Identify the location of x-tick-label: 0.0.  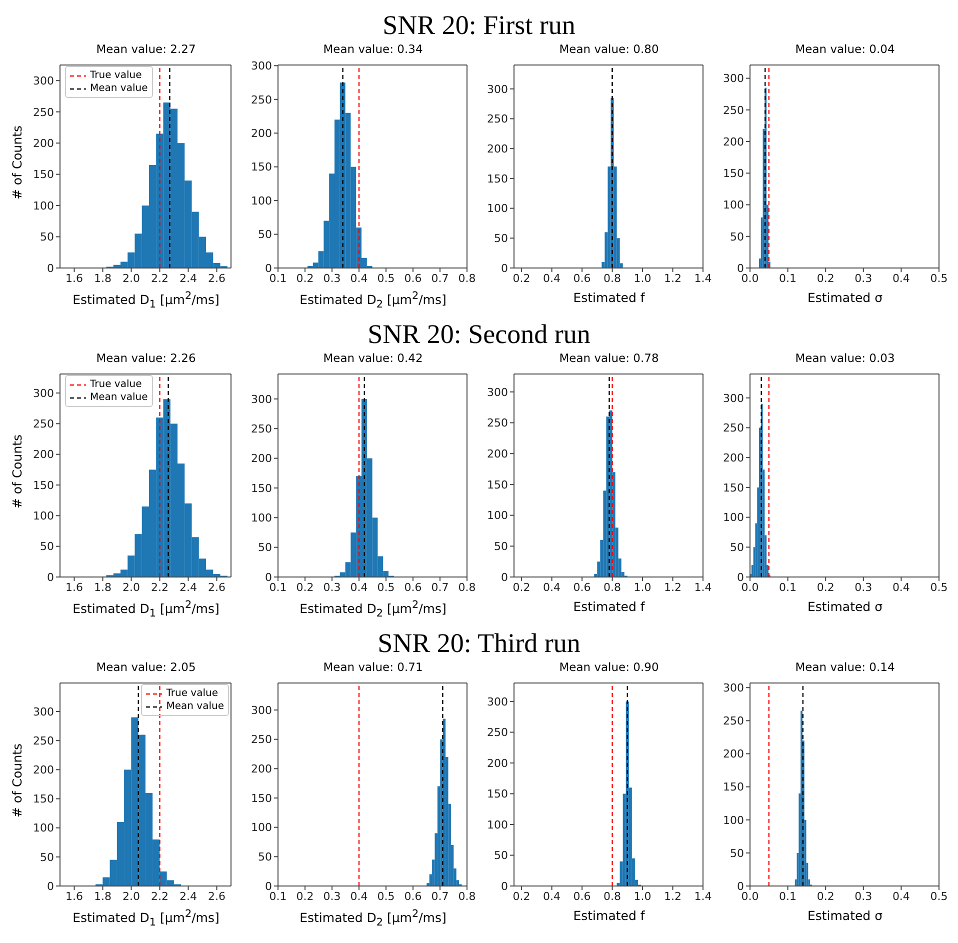
(750, 278).